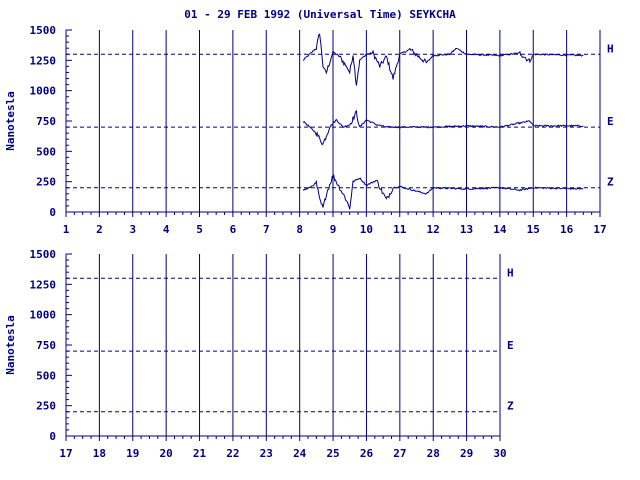 This screenshot has width=640, height=480. What do you see at coordinates (366, 229) in the screenshot?
I see `x-tick-label: 10` at bounding box center [366, 229].